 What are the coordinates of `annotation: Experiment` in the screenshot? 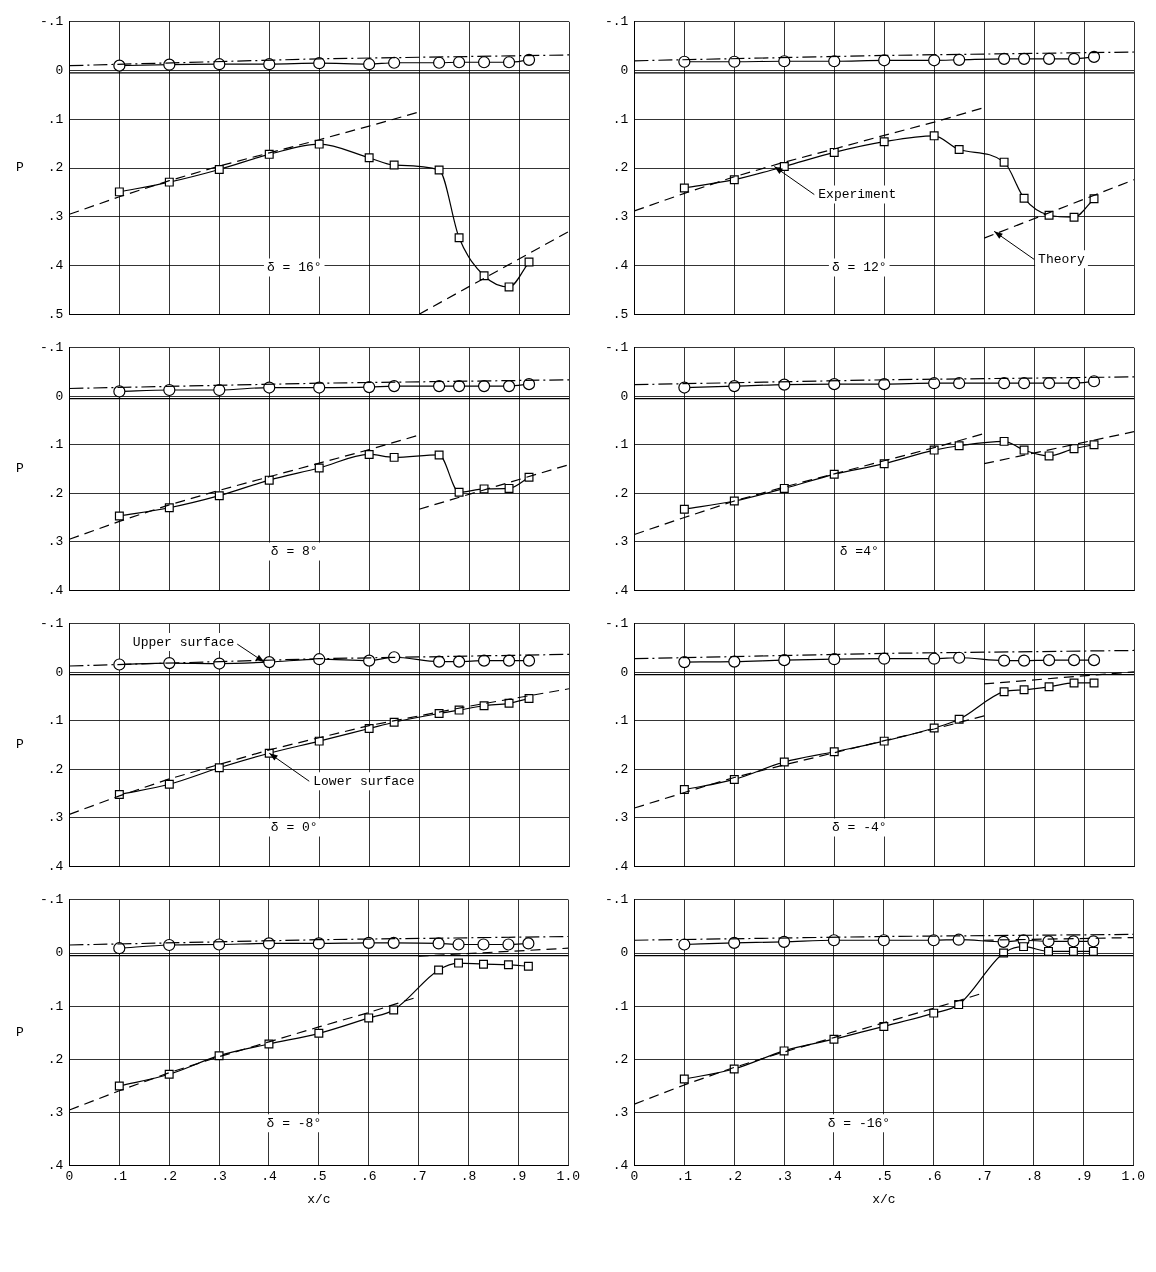 It's located at (857, 194).